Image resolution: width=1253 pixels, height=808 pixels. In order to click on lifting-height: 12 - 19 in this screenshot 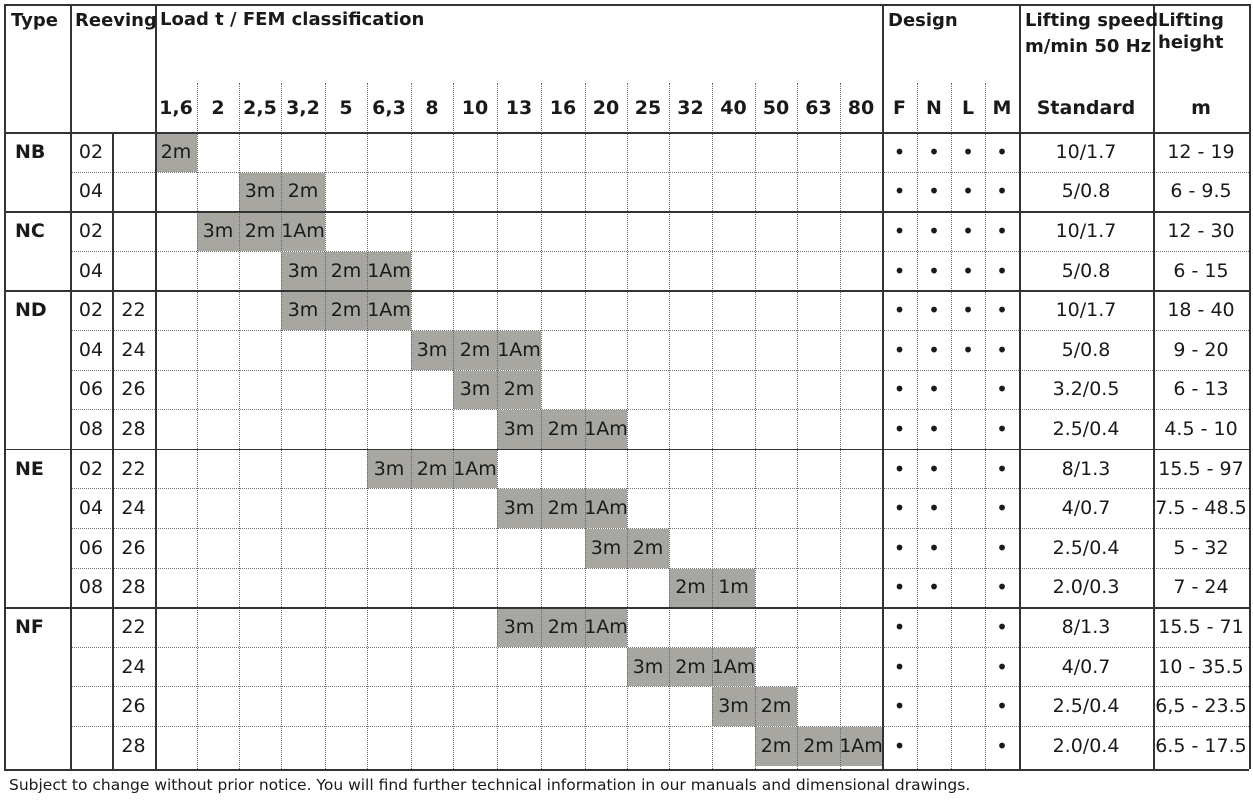, I will do `click(1201, 151)`.